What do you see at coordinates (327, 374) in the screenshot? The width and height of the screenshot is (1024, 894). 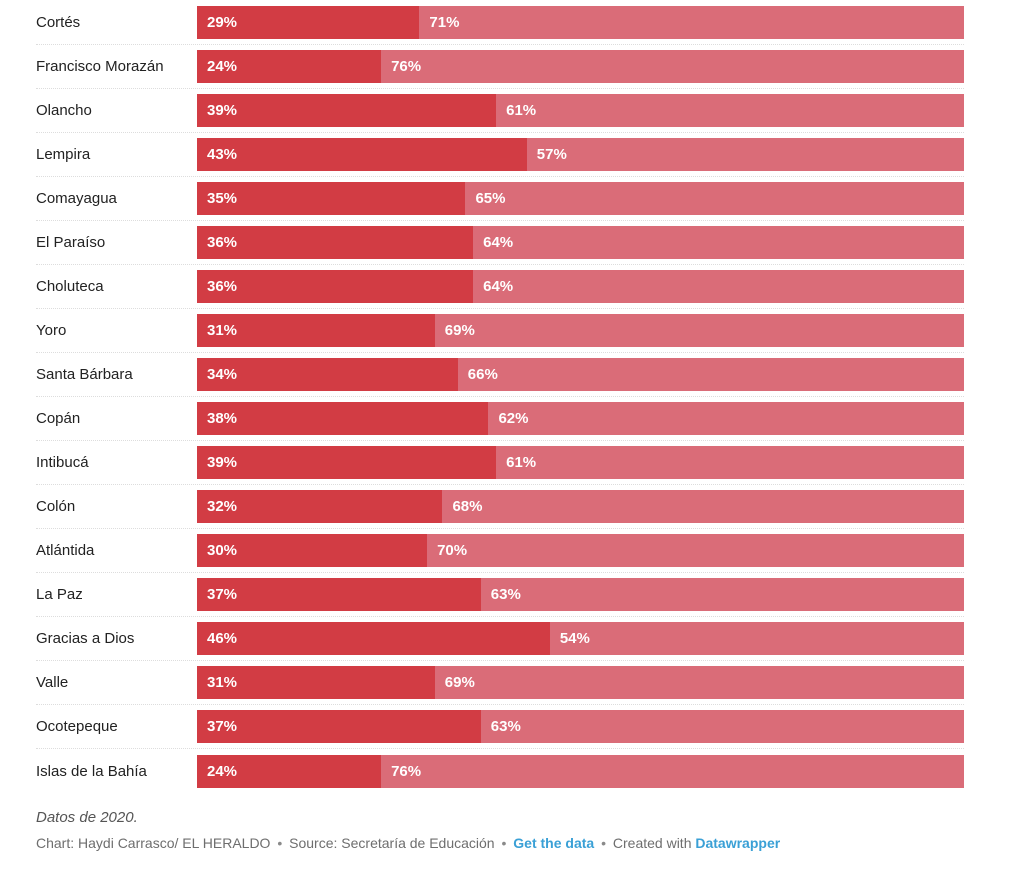 I see `bar-segment-primary: 34%` at bounding box center [327, 374].